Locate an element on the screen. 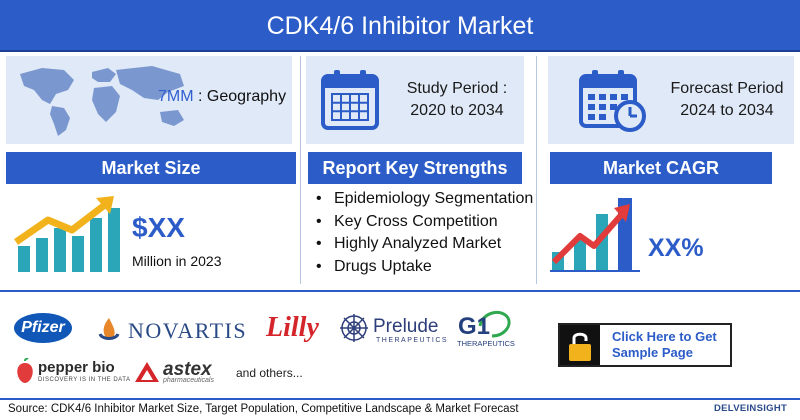  growth-chart-icon is located at coordinates (67, 234).